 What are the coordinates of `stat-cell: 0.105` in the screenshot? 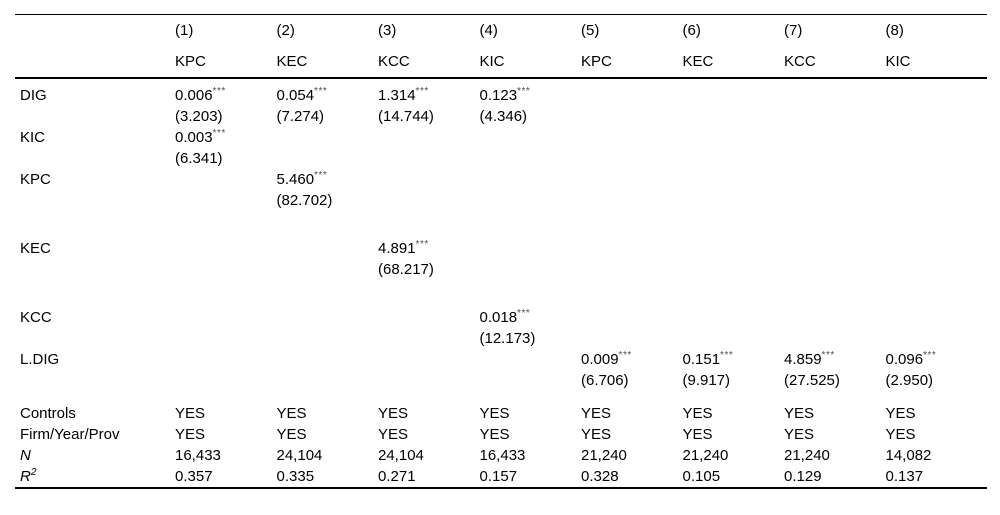 It's located at (701, 476).